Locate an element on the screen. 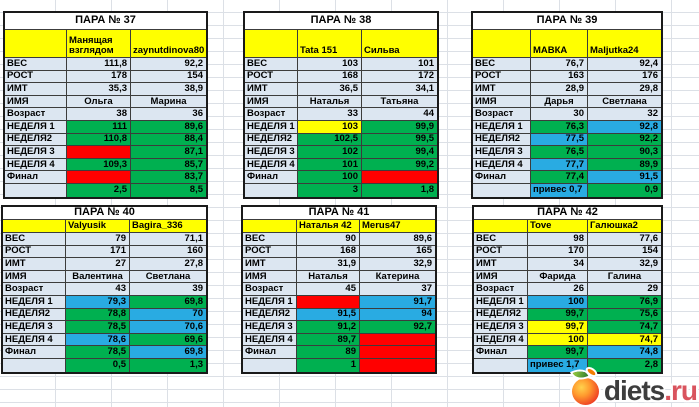 The image size is (699, 407). value-cell: Катерина is located at coordinates (397, 277).